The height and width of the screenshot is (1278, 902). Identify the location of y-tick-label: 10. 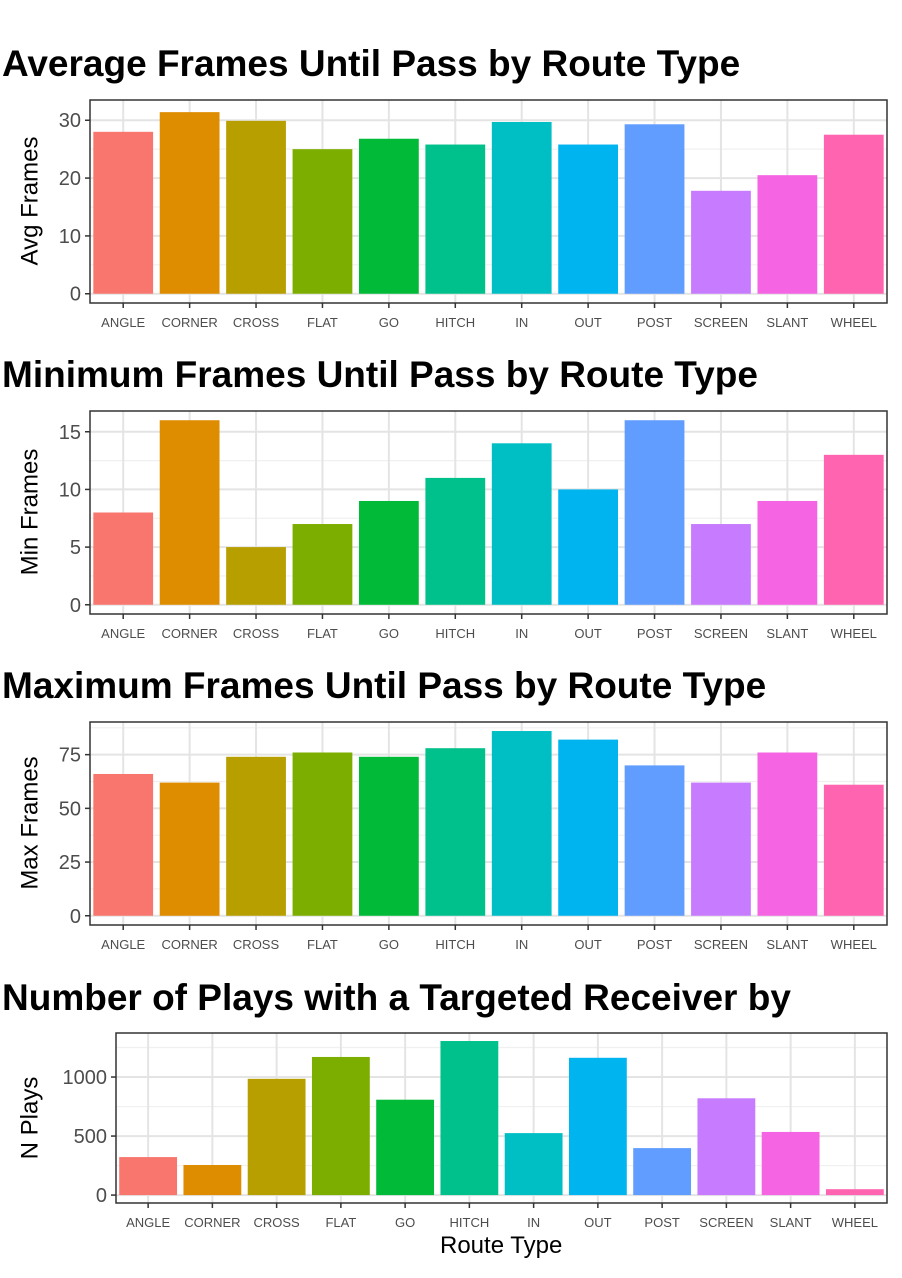
(70, 237).